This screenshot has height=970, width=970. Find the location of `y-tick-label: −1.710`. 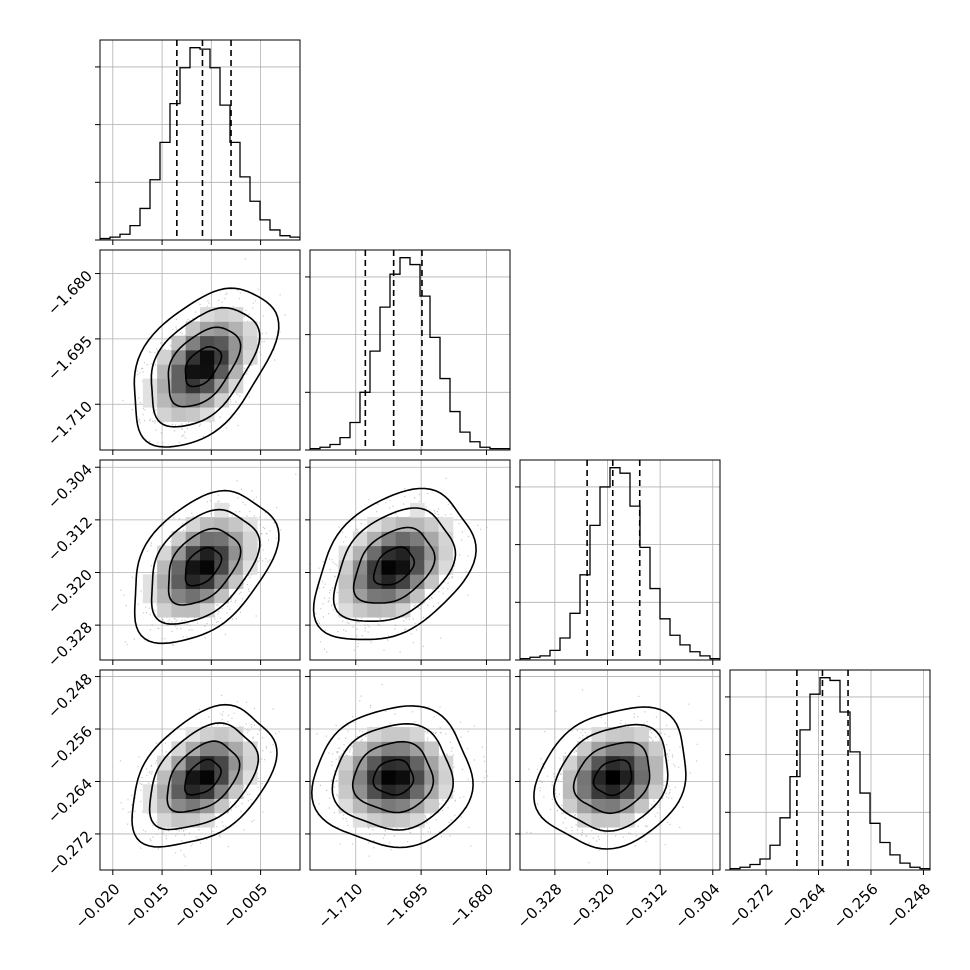

y-tick-label: −1.710 is located at coordinates (70, 424).